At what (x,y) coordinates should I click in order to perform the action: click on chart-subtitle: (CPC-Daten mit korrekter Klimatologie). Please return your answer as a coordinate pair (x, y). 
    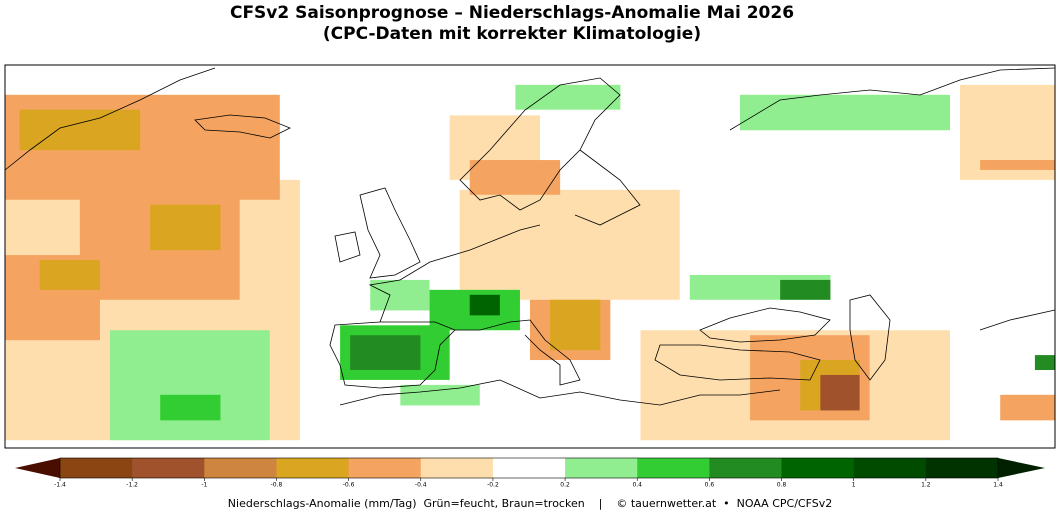
    Looking at the image, I should click on (512, 34).